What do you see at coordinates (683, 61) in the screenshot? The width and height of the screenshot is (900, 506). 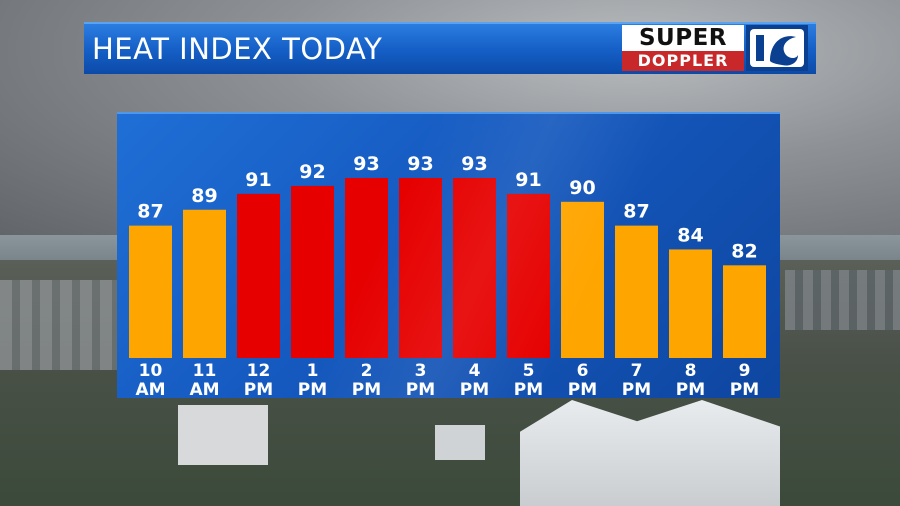 I see `logo-doppler-text: DOPPLER` at bounding box center [683, 61].